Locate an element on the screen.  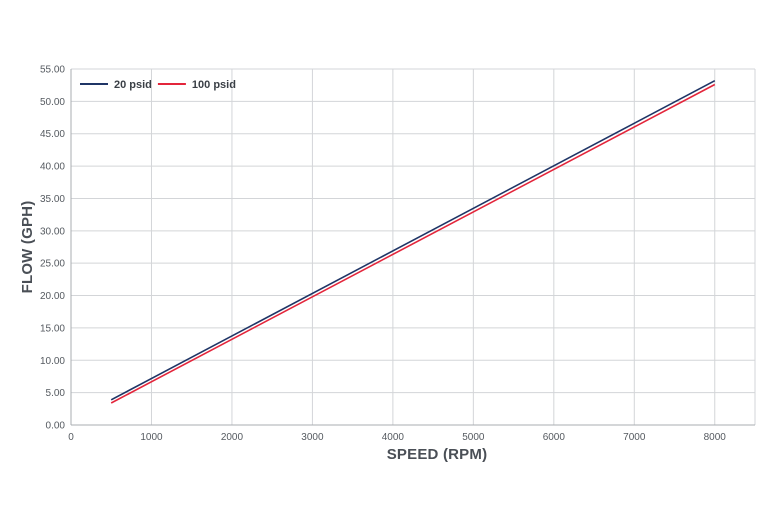
x-tick-label: 3000 is located at coordinates (312, 437).